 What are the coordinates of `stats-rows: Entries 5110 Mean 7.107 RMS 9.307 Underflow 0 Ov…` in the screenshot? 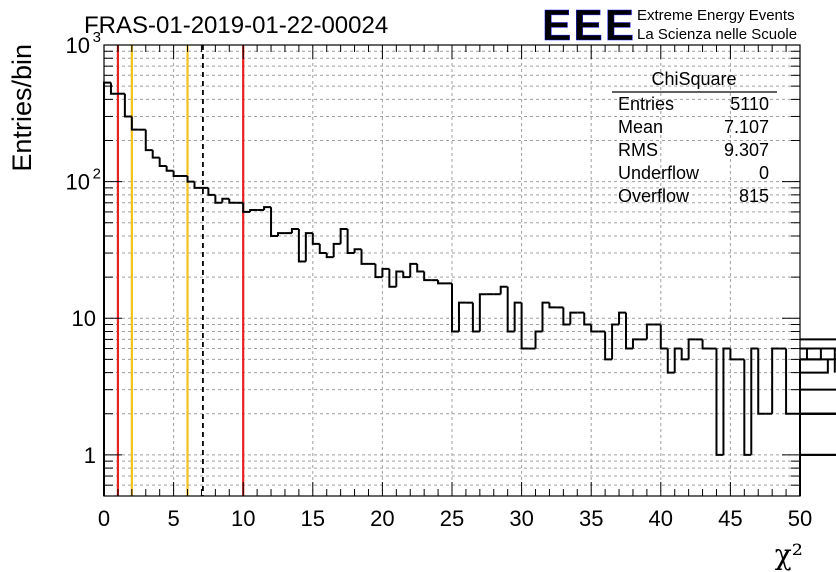 It's located at (693, 150).